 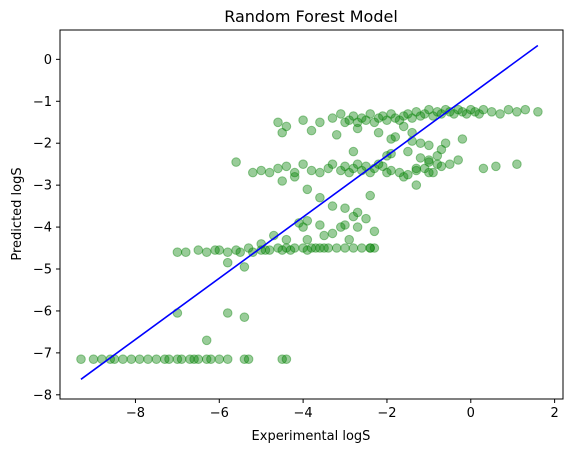 What do you see at coordinates (42, 353) in the screenshot?
I see `y-tick-label: −7` at bounding box center [42, 353].